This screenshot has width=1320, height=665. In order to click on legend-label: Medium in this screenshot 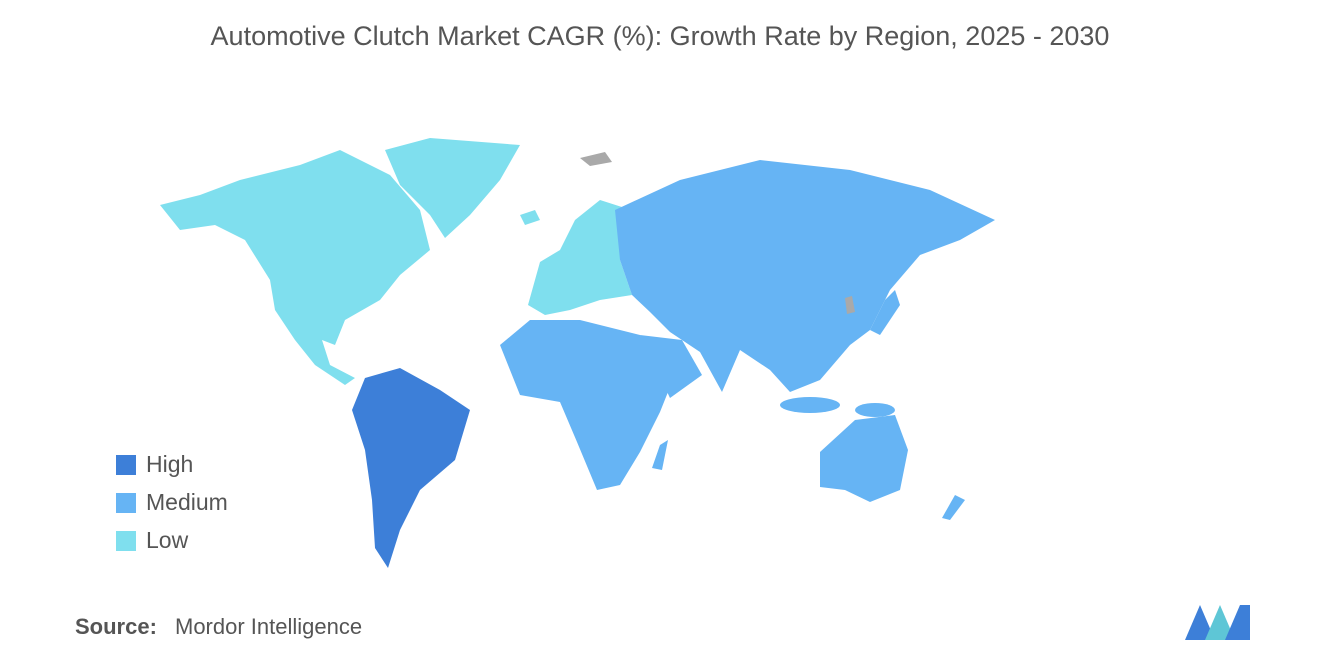, I will do `click(187, 502)`.